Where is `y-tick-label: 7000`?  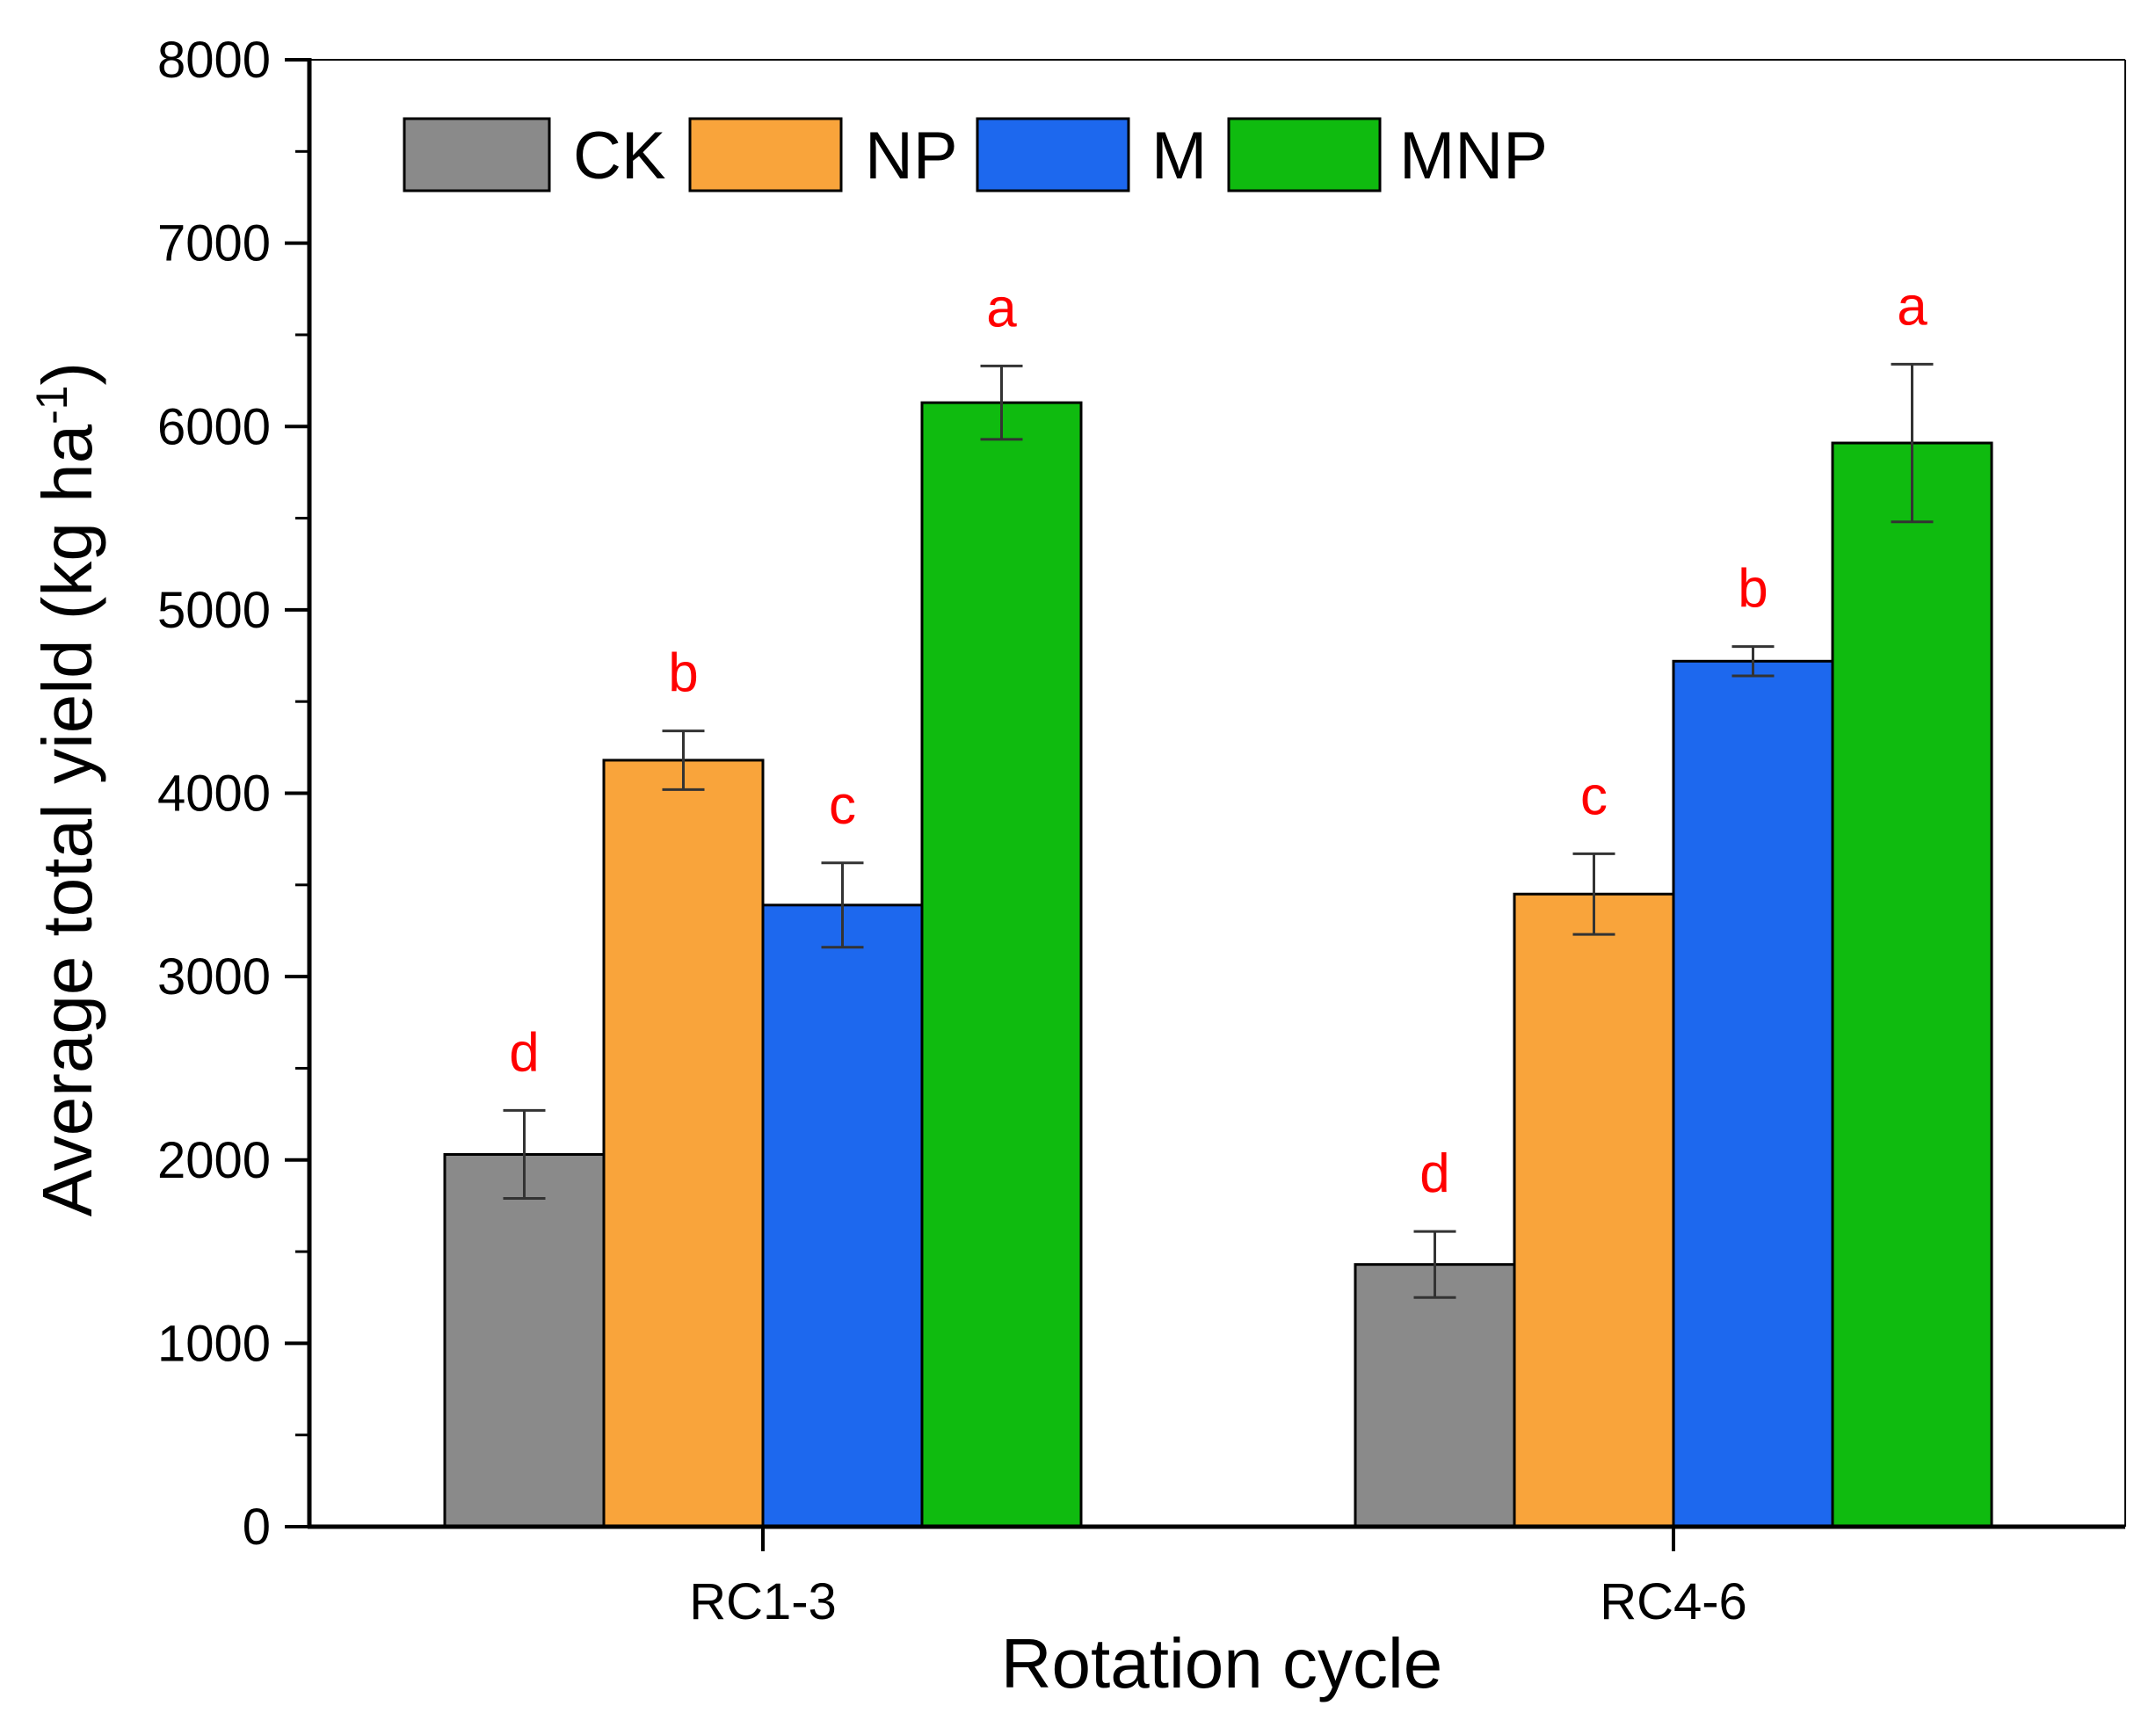 y-tick-label: 7000 is located at coordinates (214, 243).